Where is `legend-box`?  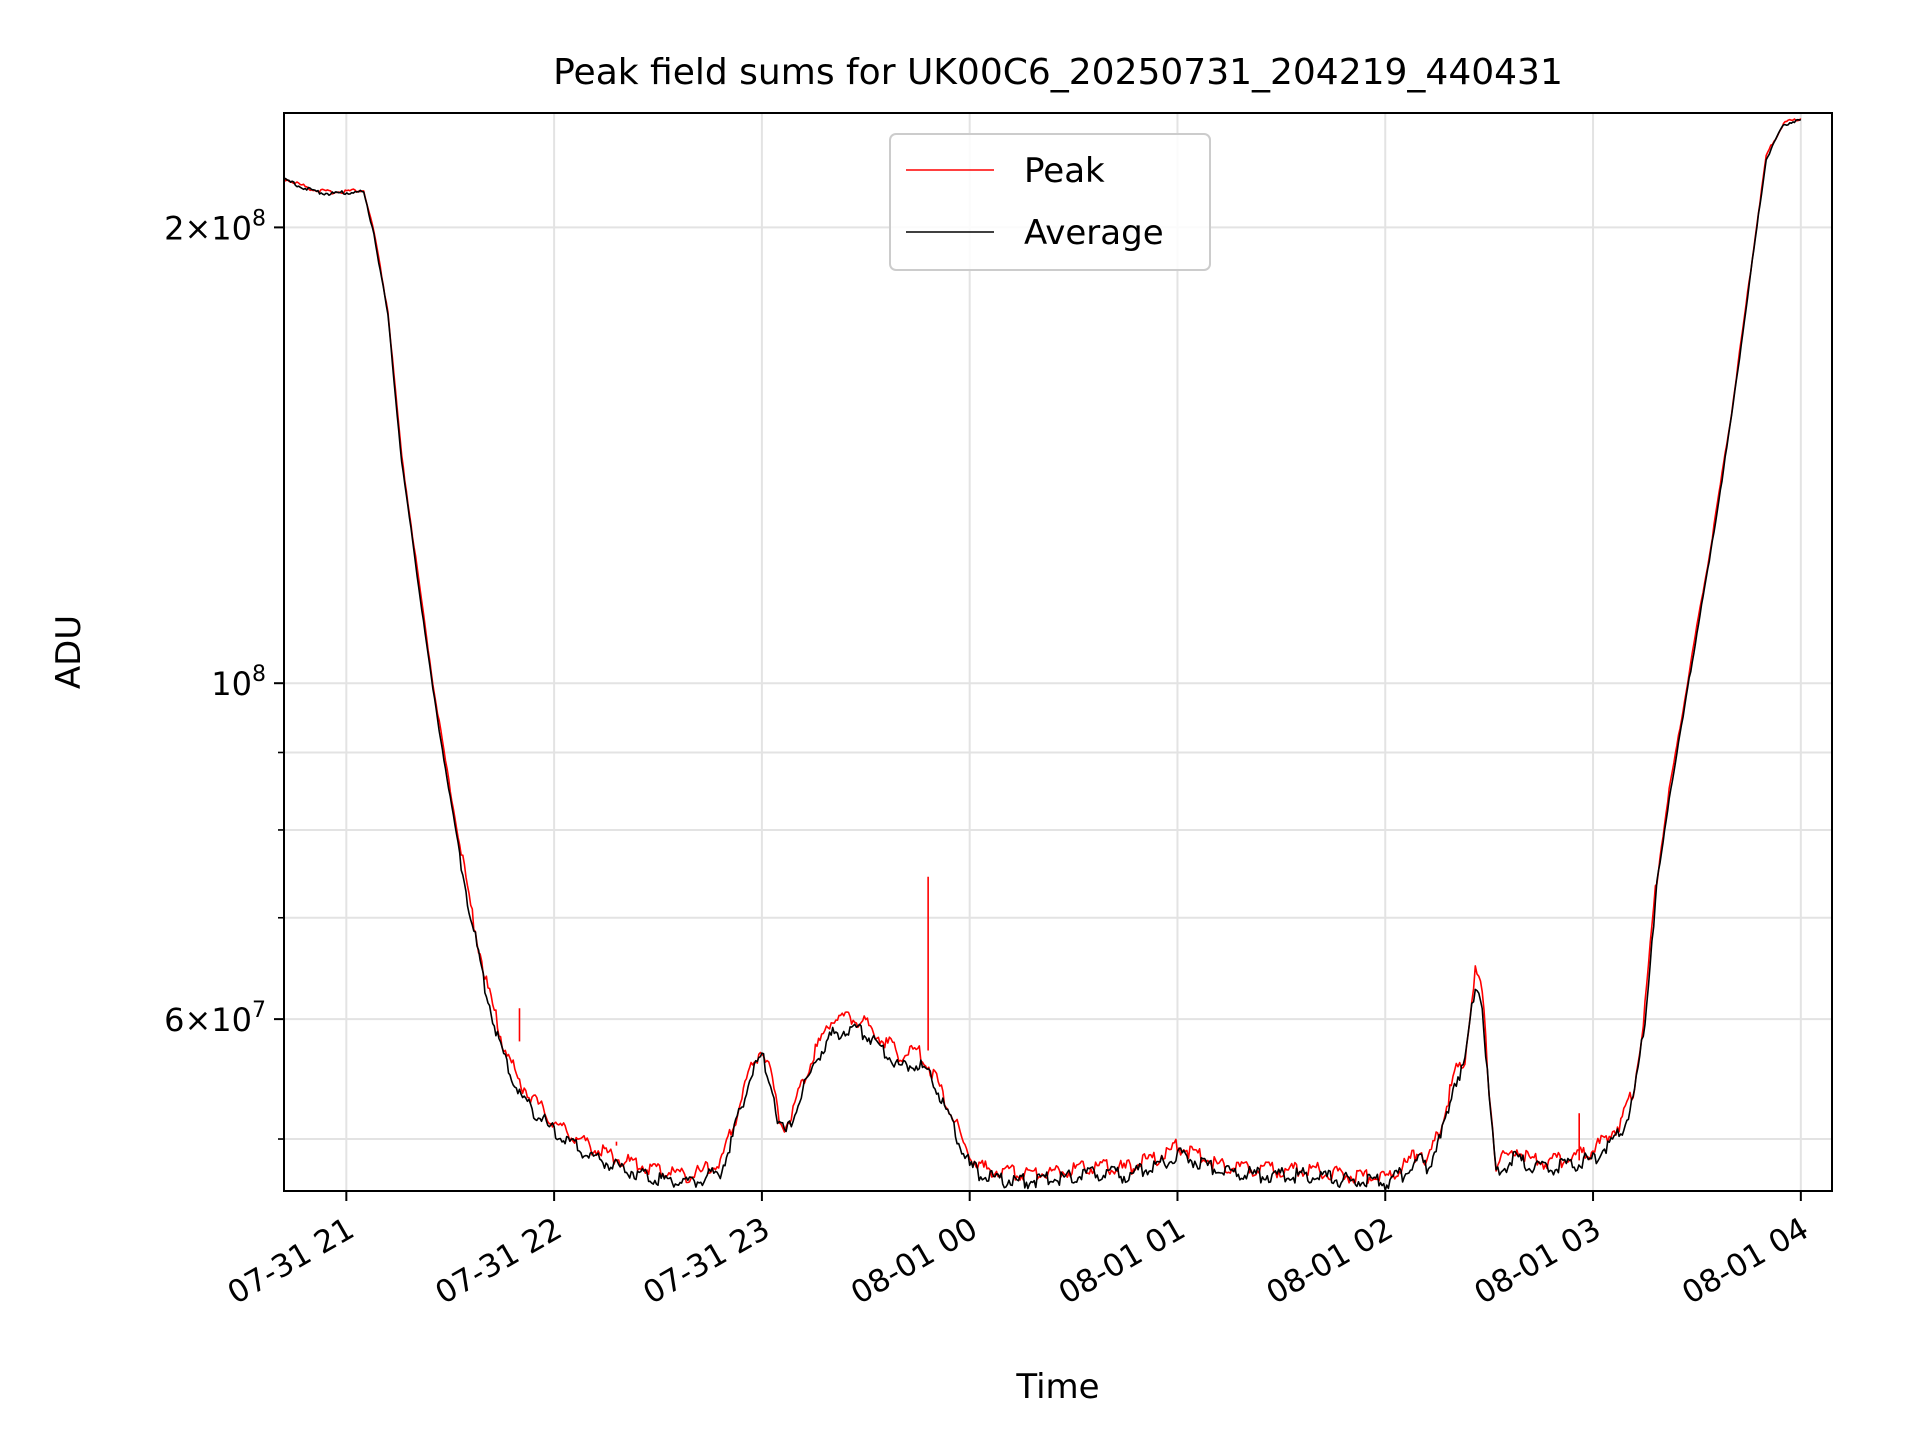
legend-box is located at coordinates (1050, 202).